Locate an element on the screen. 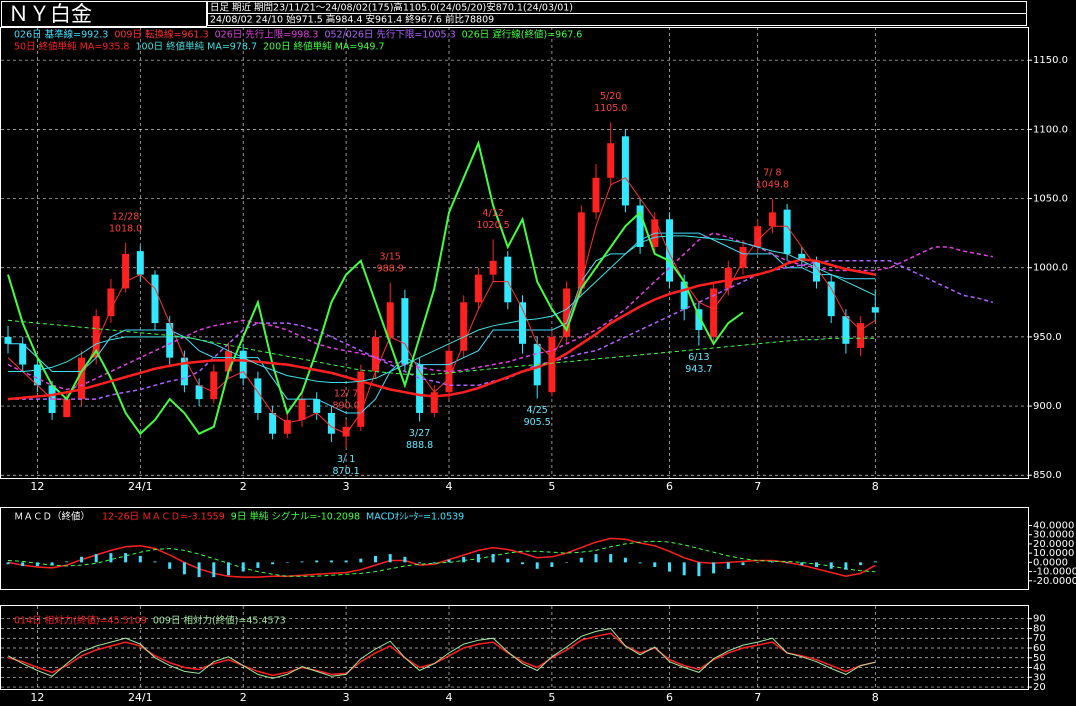 The height and width of the screenshot is (706, 1076). annotation-price: 888.8 is located at coordinates (419, 445).